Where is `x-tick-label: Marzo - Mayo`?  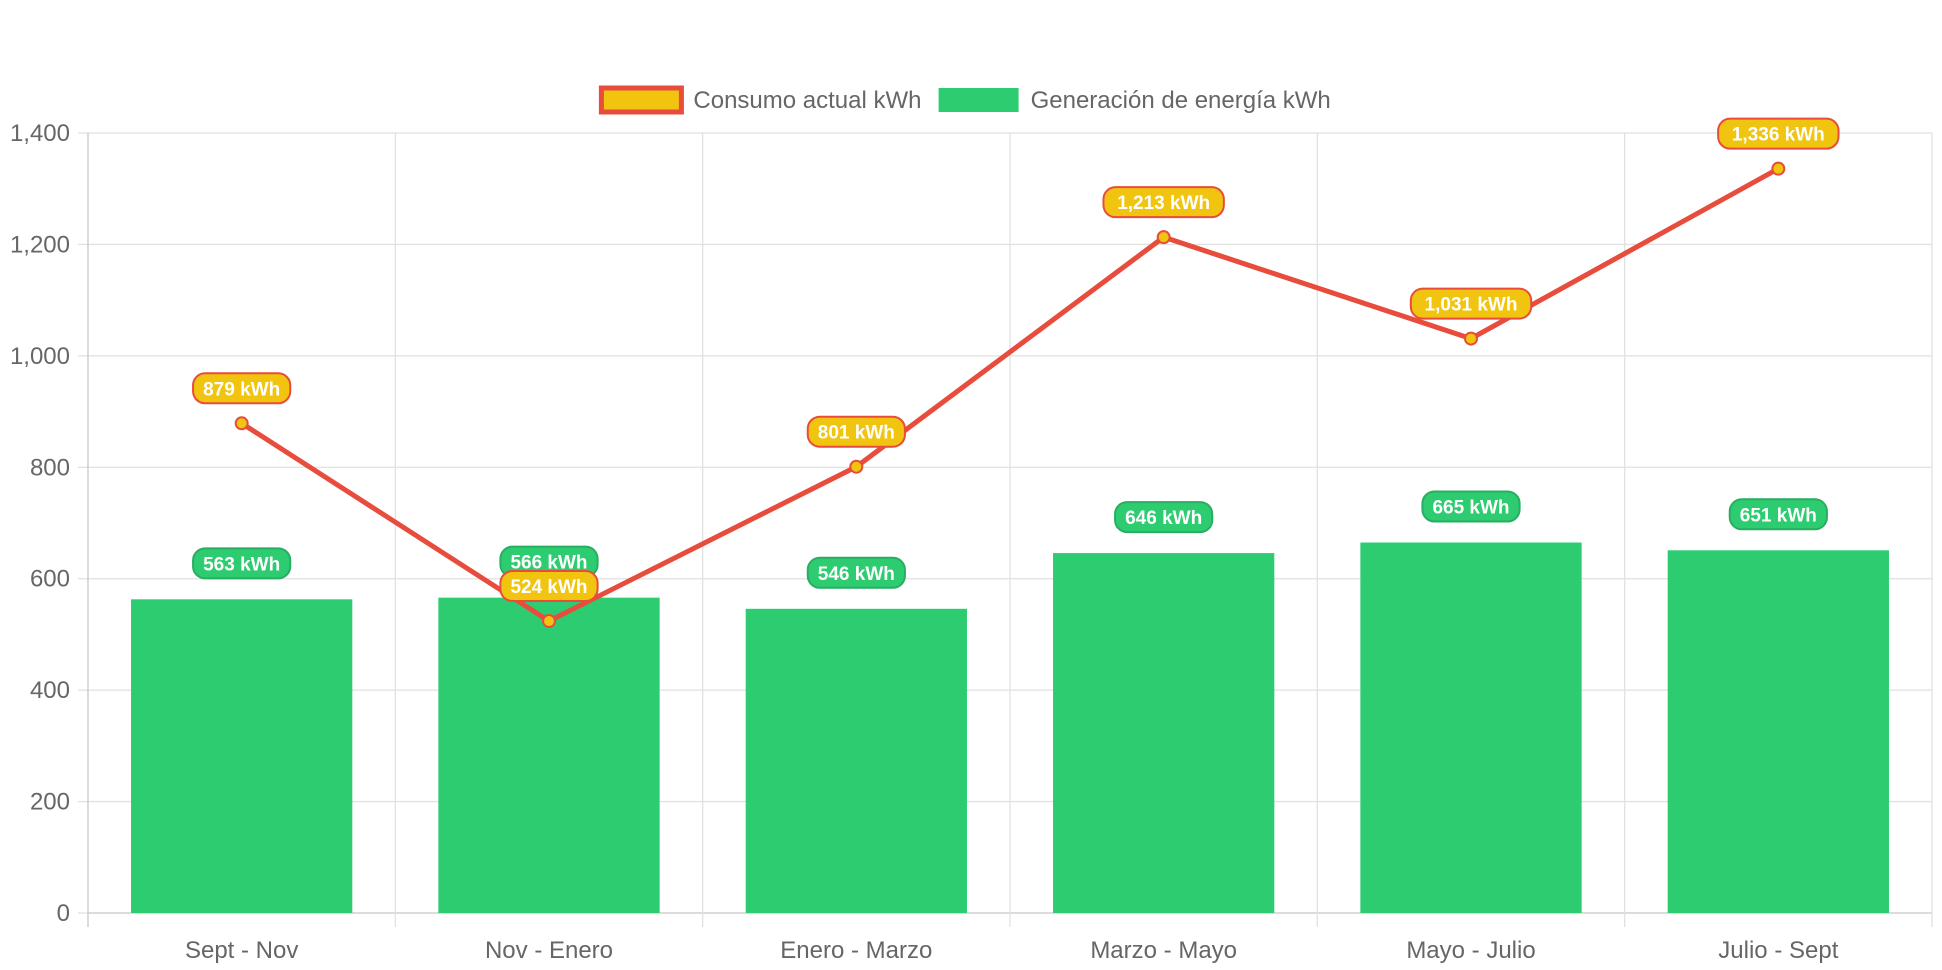
x-tick-label: Marzo - Mayo is located at coordinates (1163, 950).